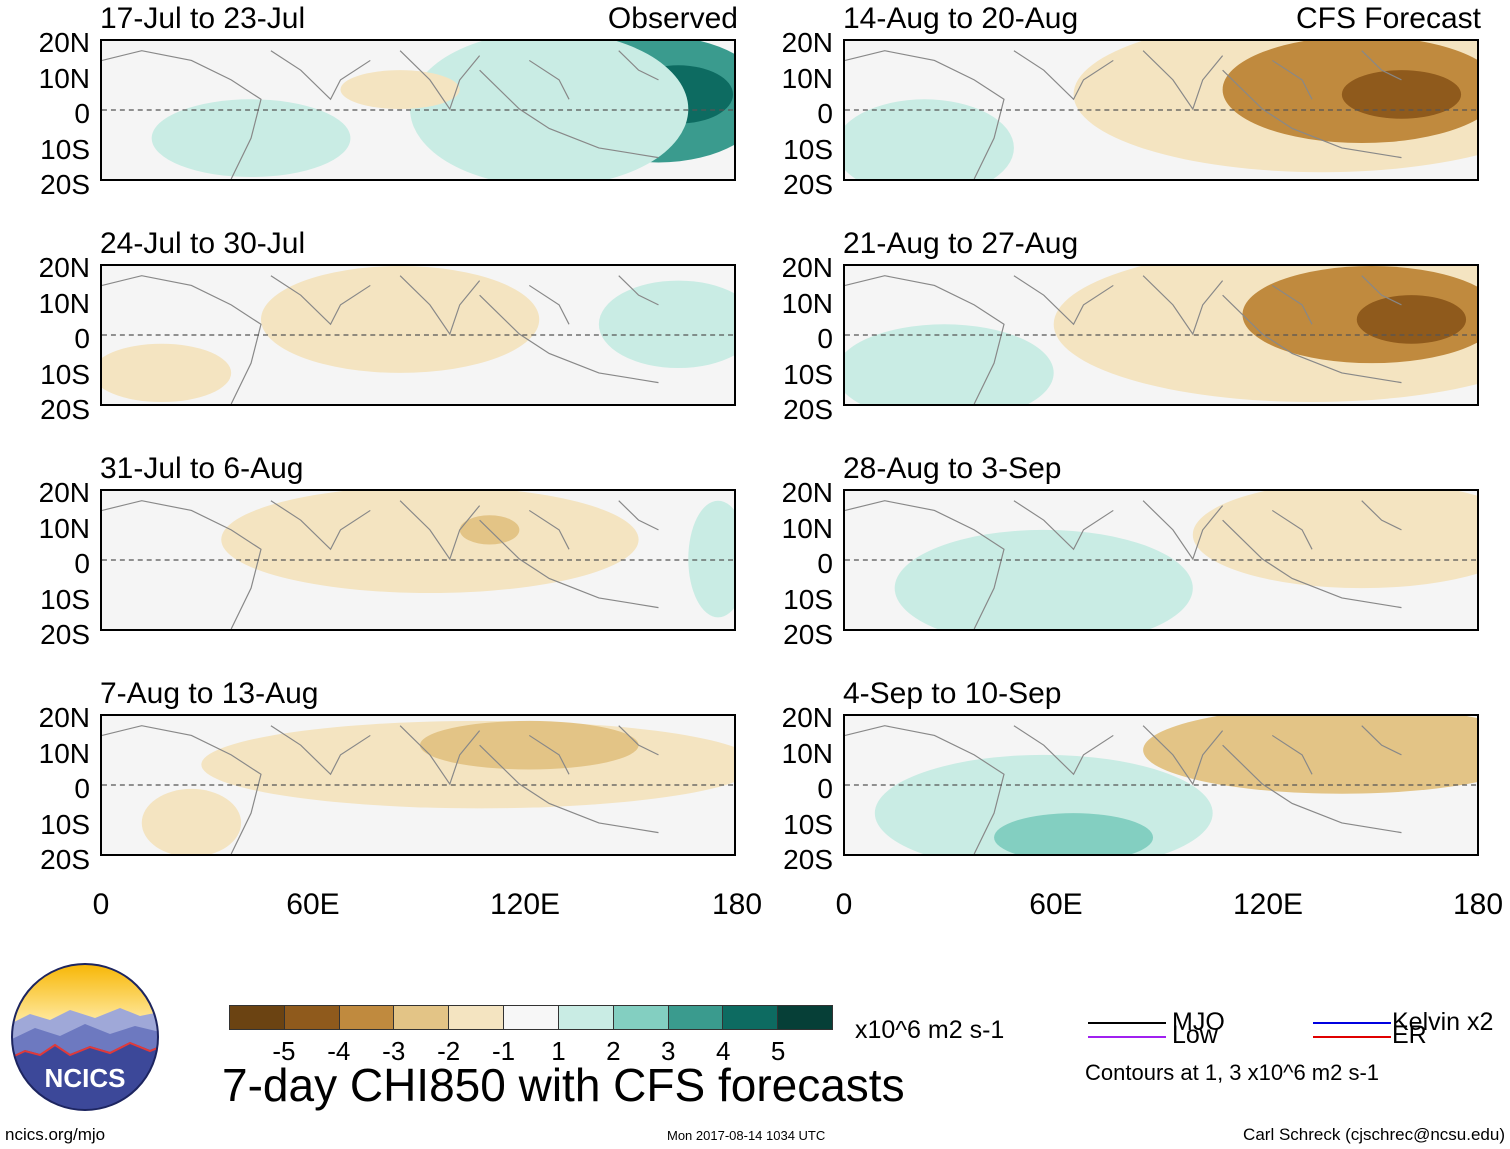 The width and height of the screenshot is (1510, 1149). Describe the element at coordinates (1388, 18) in the screenshot. I see `panel-tag: CFS Forecast` at that location.